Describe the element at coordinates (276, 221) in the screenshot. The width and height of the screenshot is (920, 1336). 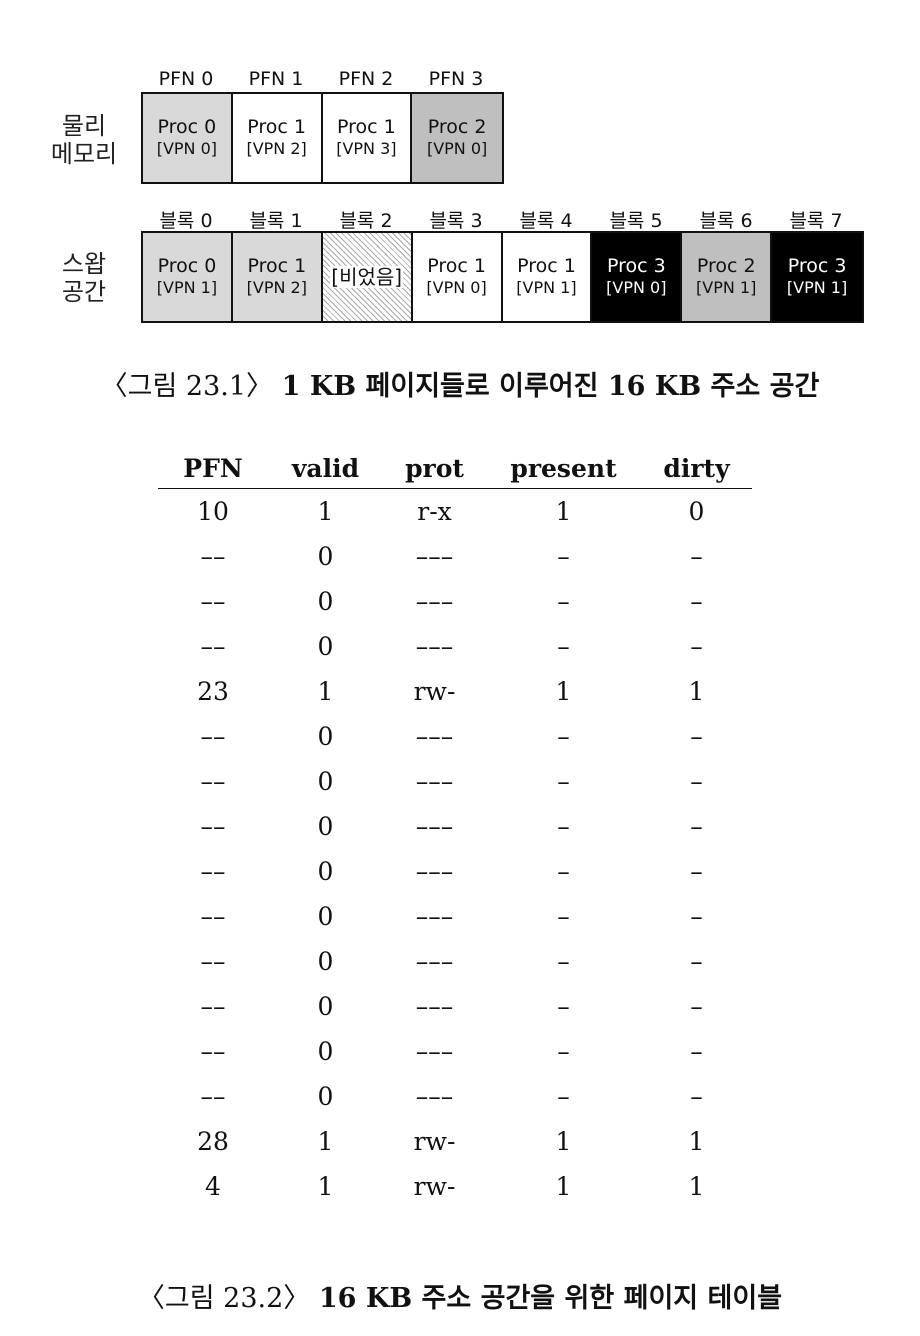
I see `block-header: 블록 1` at that location.